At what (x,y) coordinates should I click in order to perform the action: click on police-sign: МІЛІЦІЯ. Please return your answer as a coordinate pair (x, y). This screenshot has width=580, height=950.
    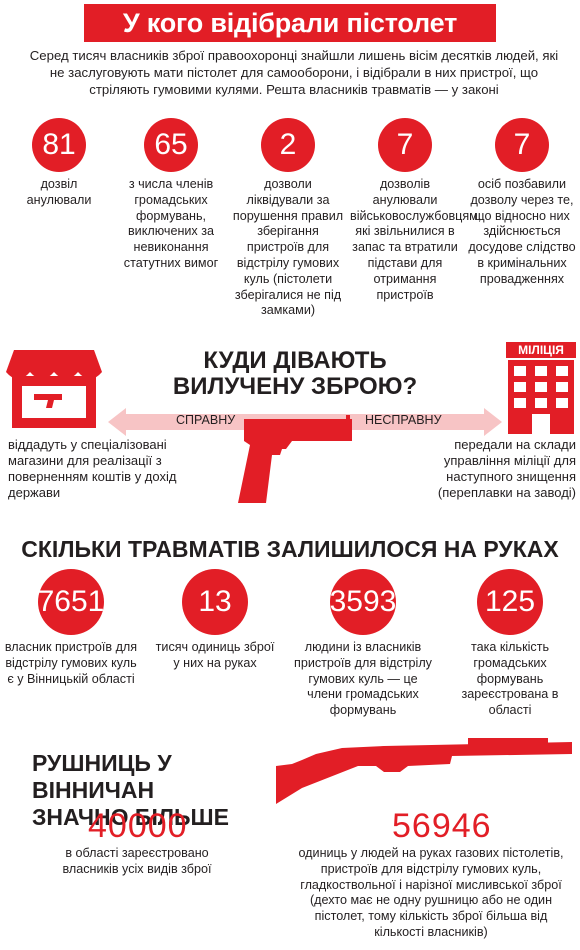
    Looking at the image, I should click on (541, 350).